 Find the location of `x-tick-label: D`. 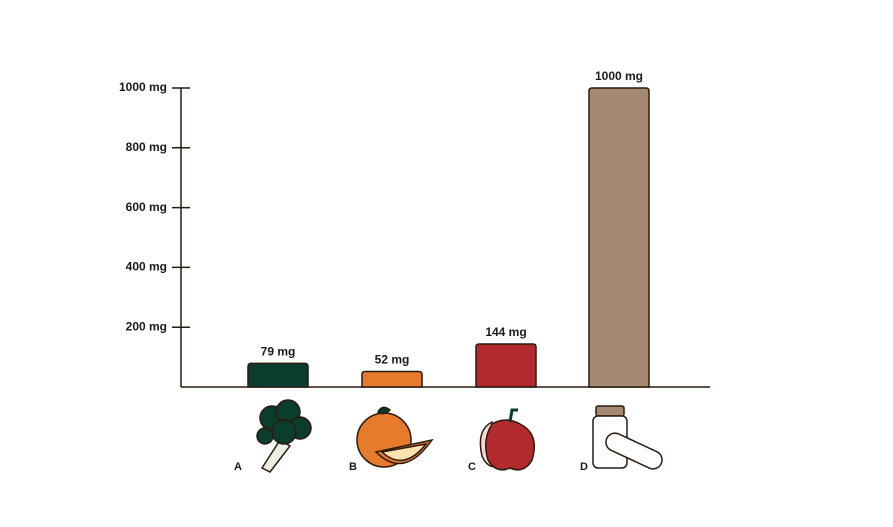

x-tick-label: D is located at coordinates (584, 467).